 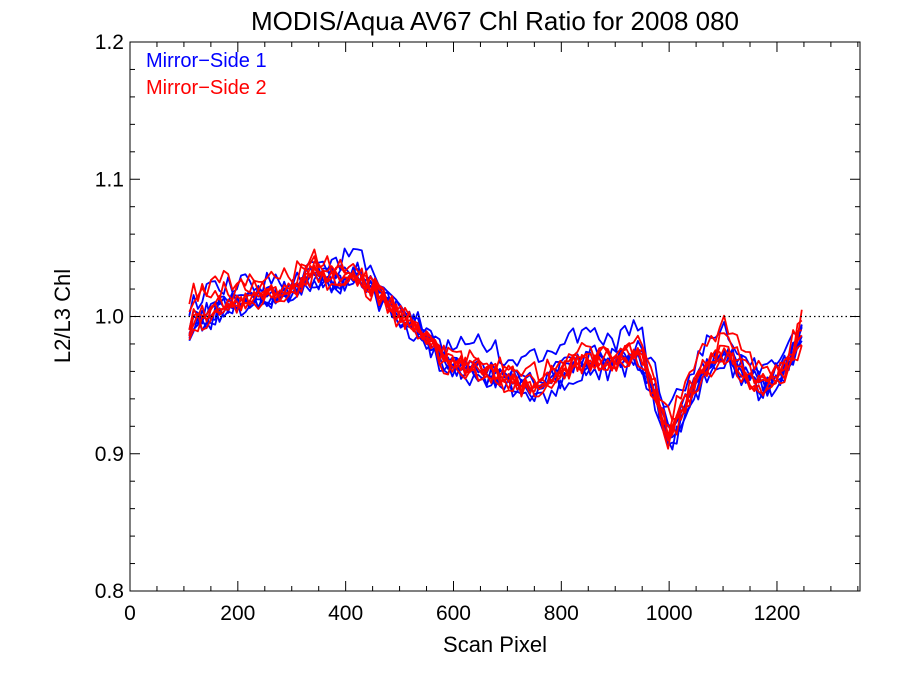 I want to click on x-tick-label: 200, so click(x=237, y=613).